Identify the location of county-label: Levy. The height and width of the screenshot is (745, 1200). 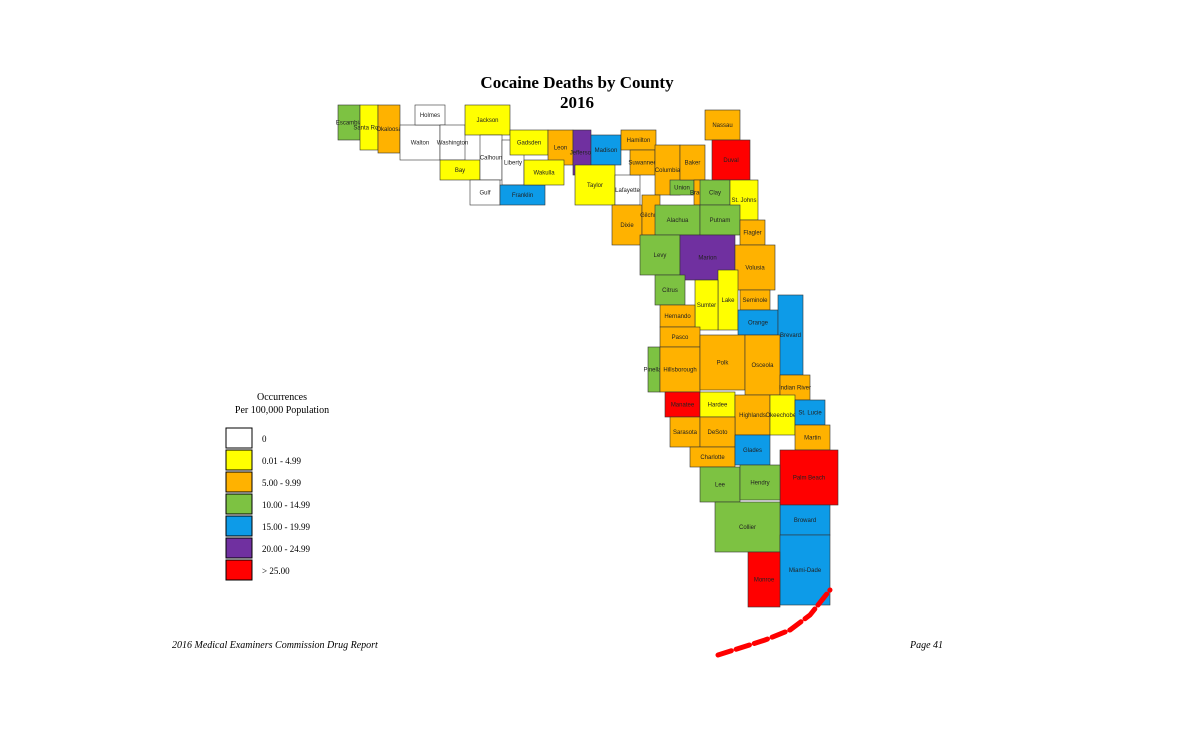
(660, 256).